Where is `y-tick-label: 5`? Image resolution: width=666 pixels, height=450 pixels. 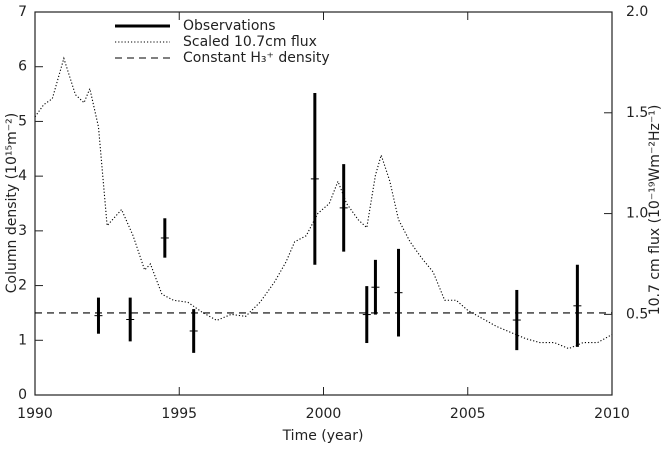 y-tick-label: 5 is located at coordinates (22, 121).